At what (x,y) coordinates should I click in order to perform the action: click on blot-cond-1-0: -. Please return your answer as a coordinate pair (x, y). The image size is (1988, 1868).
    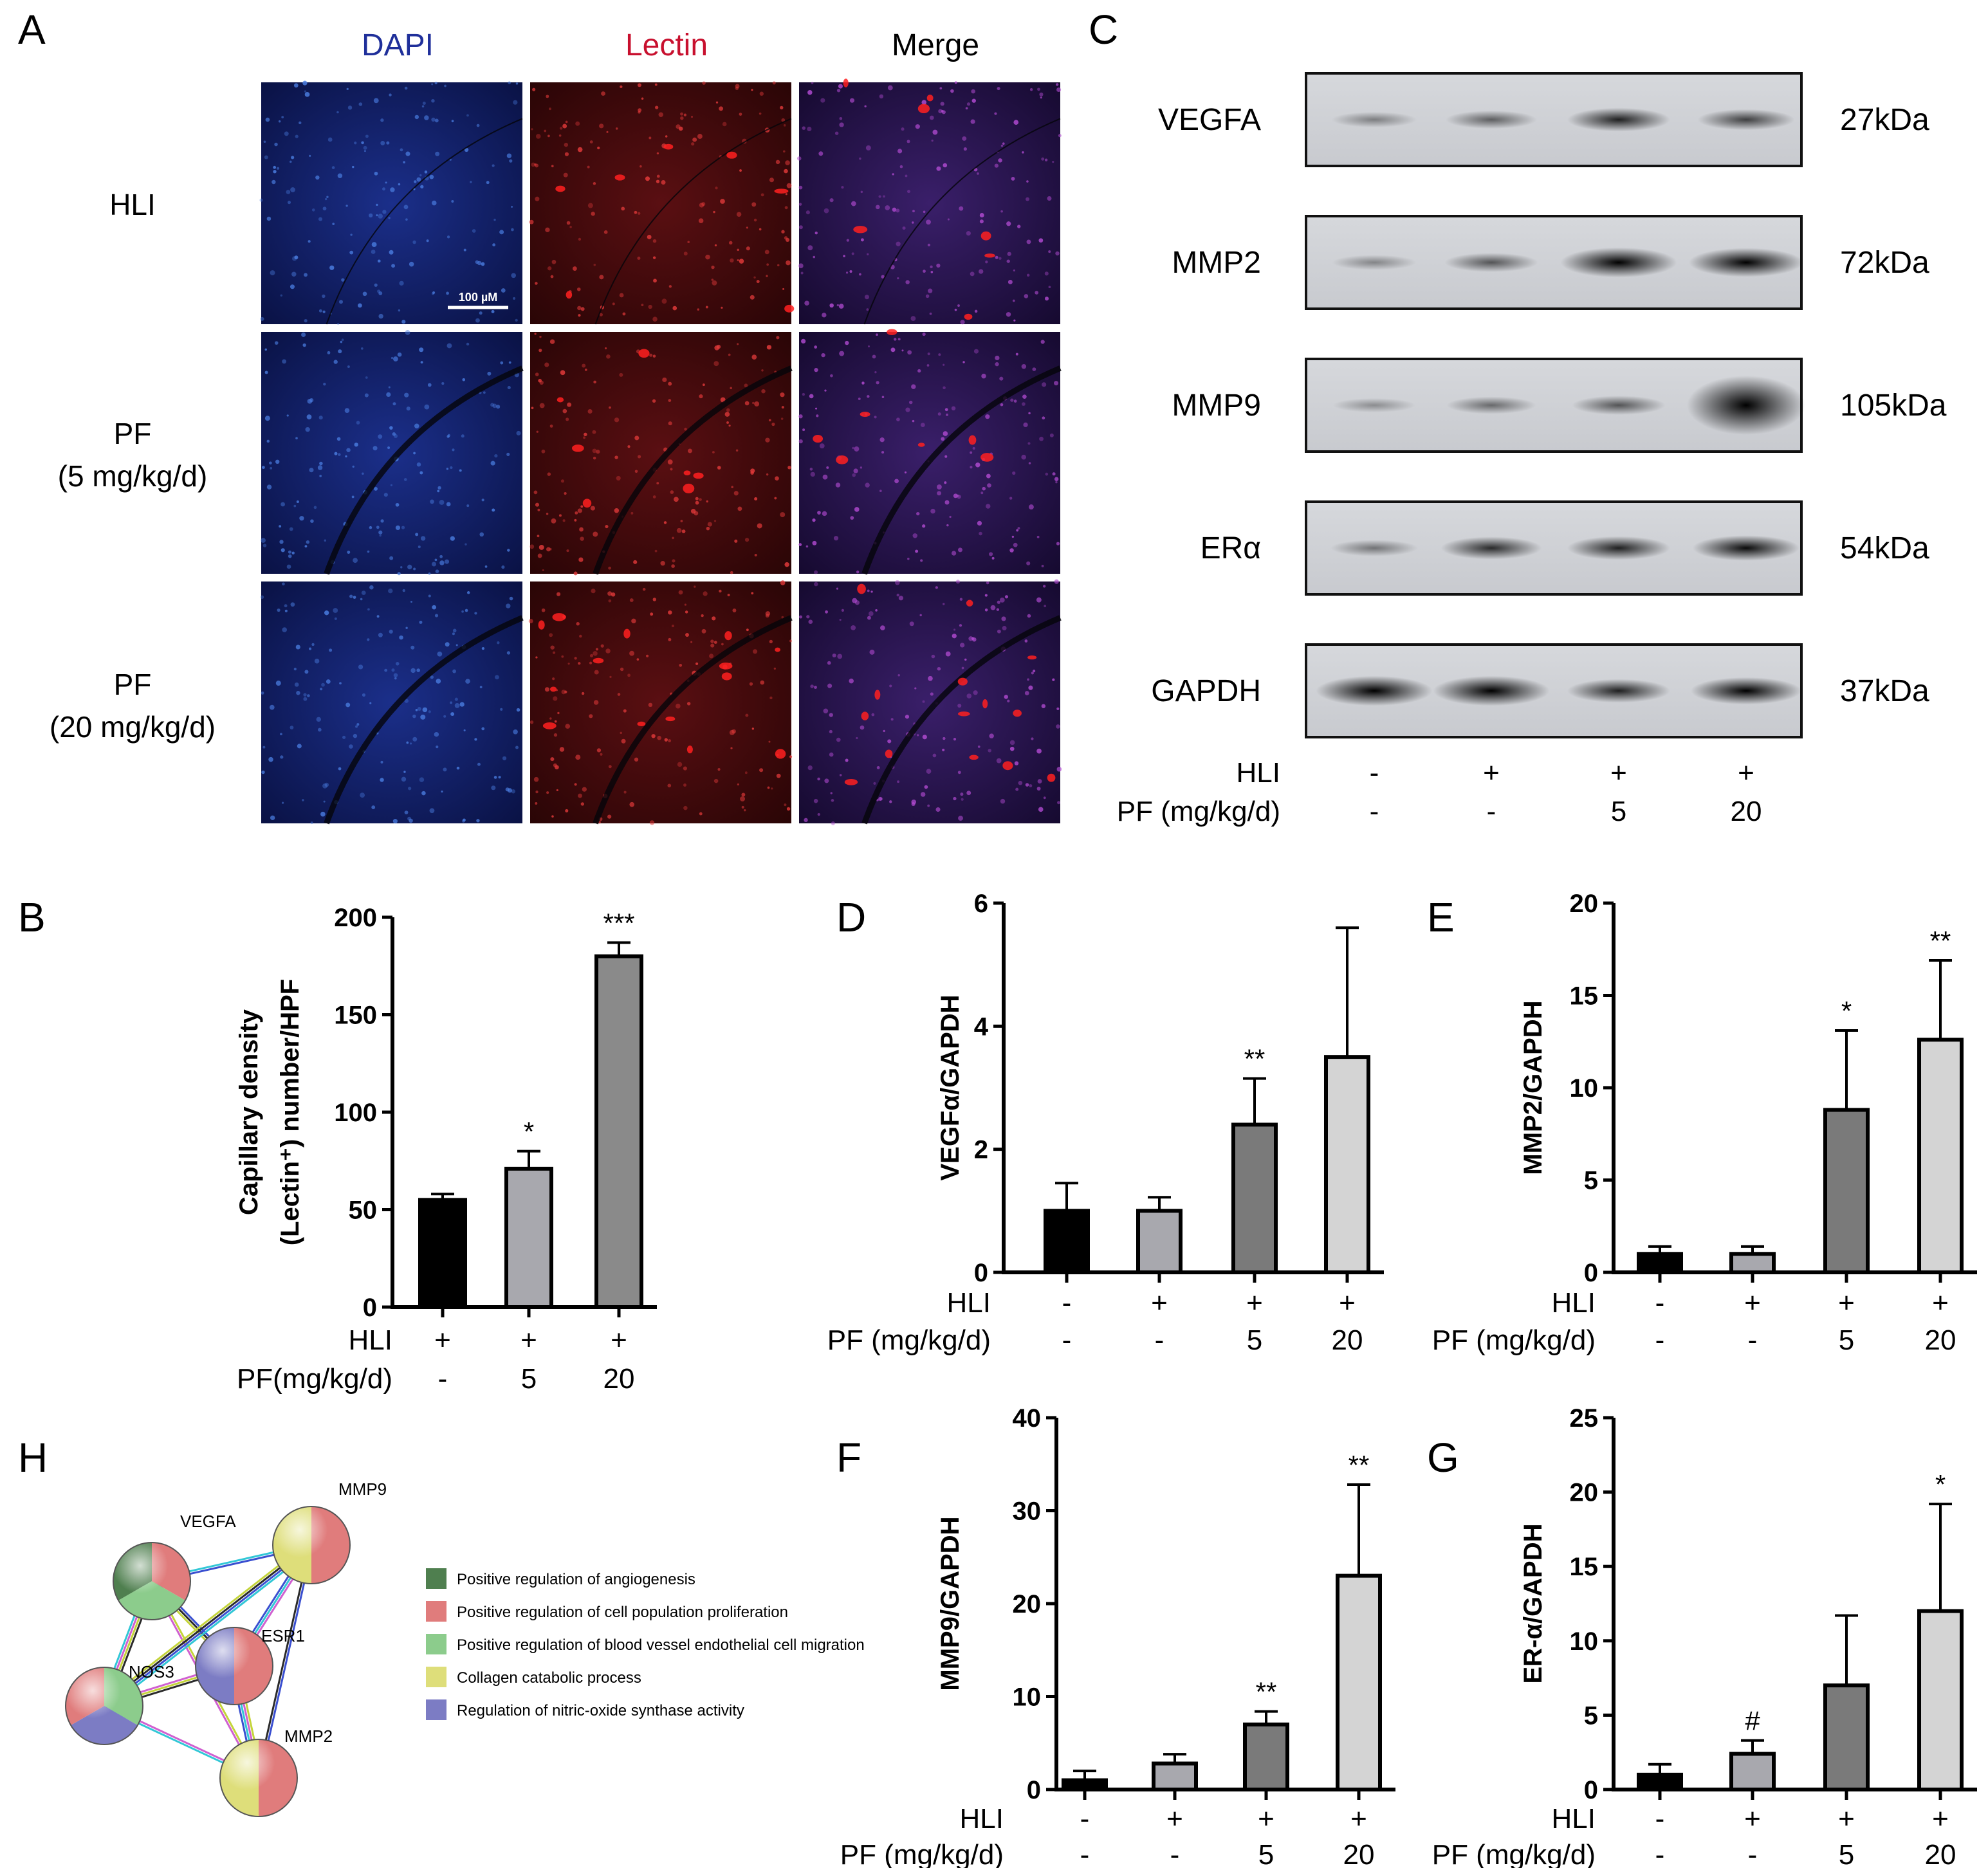
    Looking at the image, I should click on (1374, 811).